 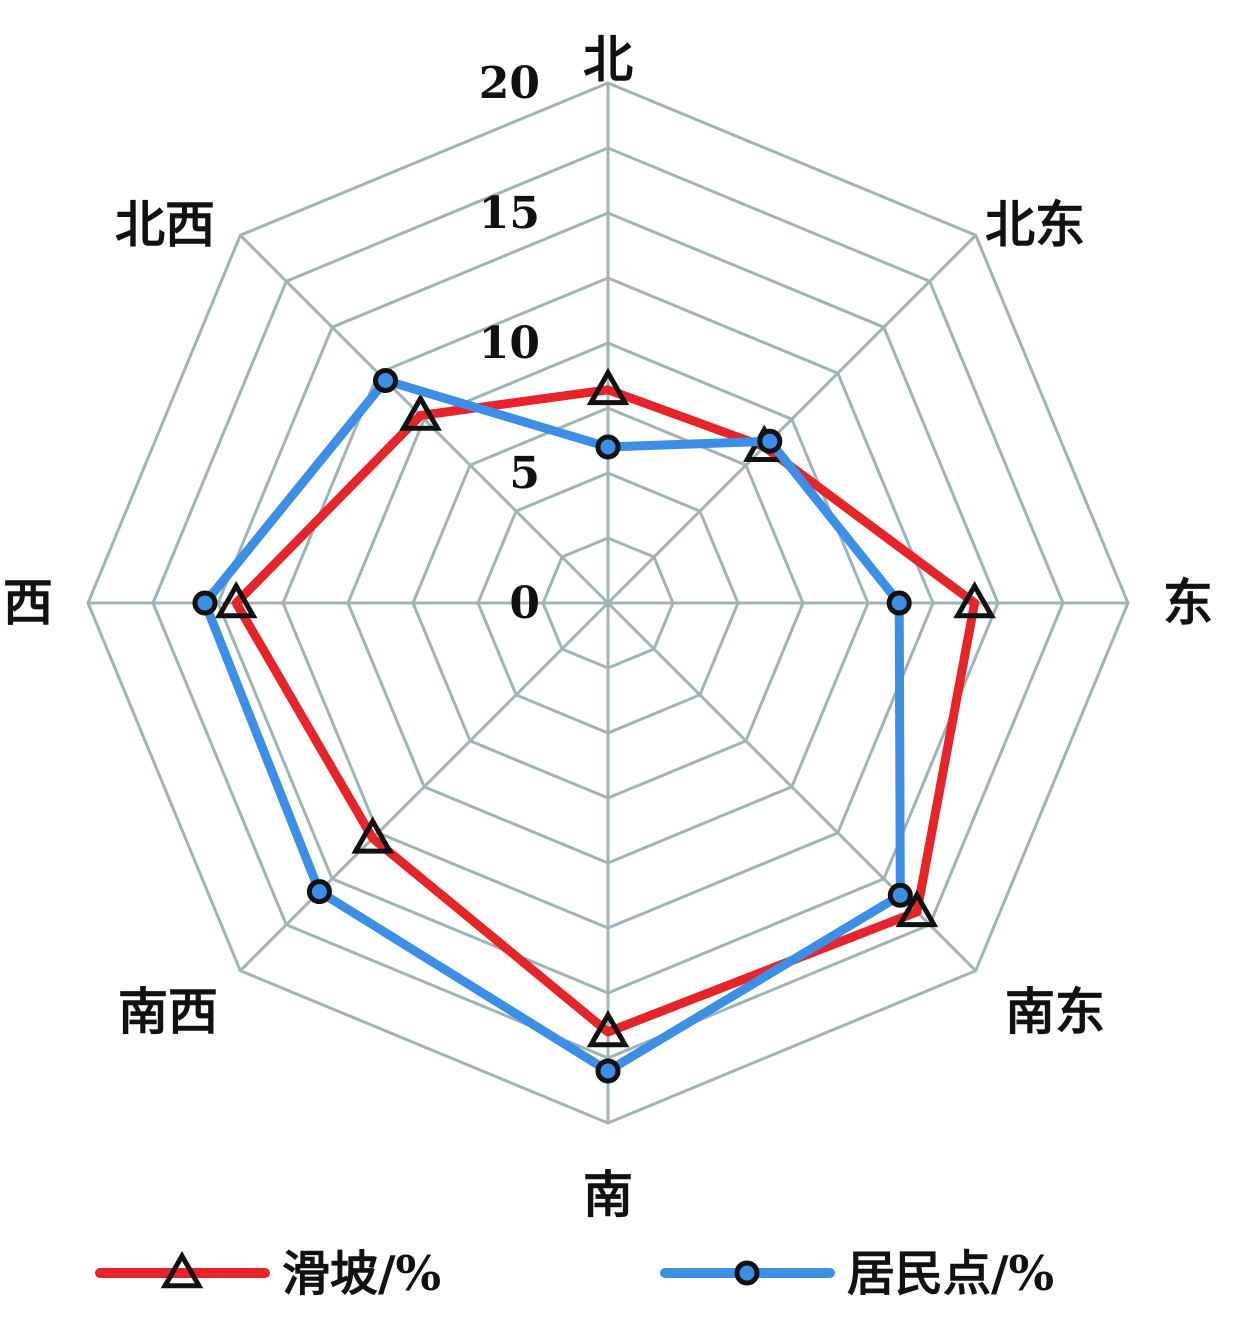 I want to click on direction-label: 北西, so click(x=165, y=224).